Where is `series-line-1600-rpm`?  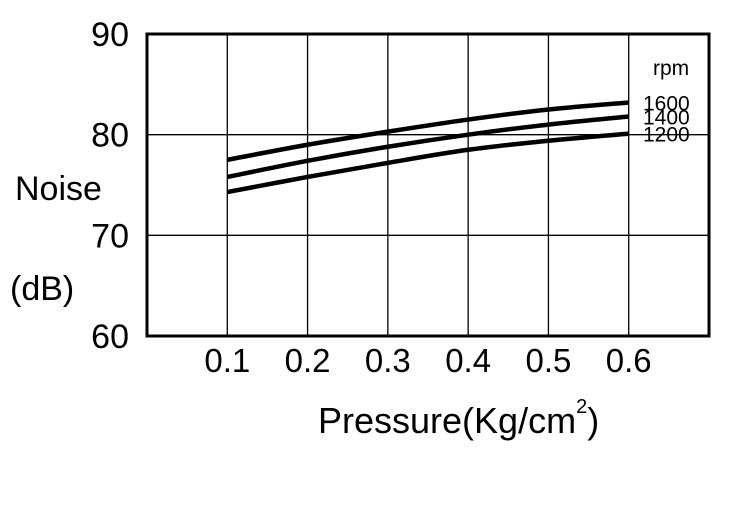
series-line-1600-rpm is located at coordinates (427, 131).